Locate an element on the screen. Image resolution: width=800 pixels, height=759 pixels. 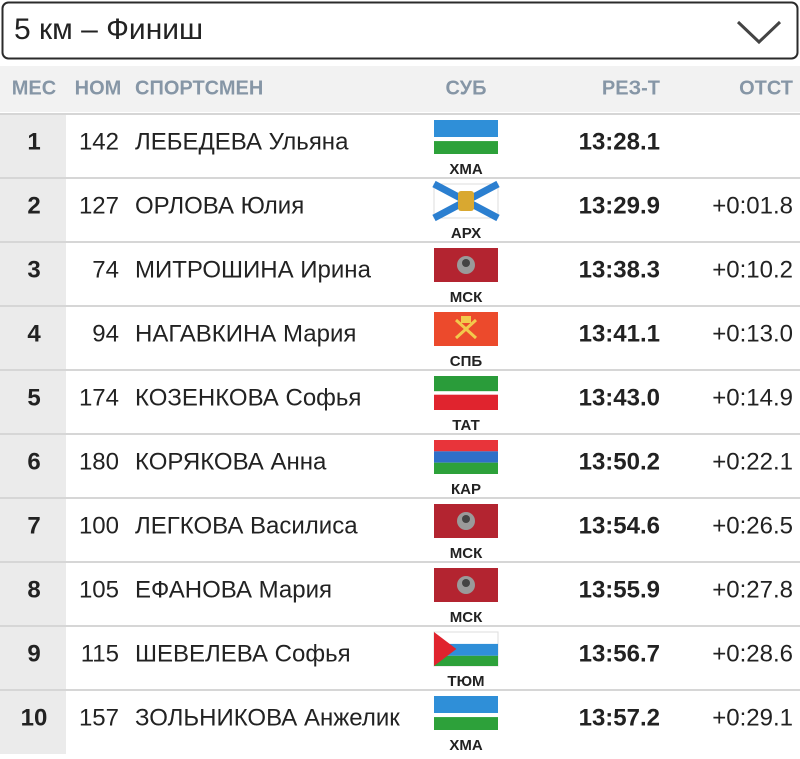
athlete-name: ШЕВЕЛЕВА Софья is located at coordinates (243, 653).